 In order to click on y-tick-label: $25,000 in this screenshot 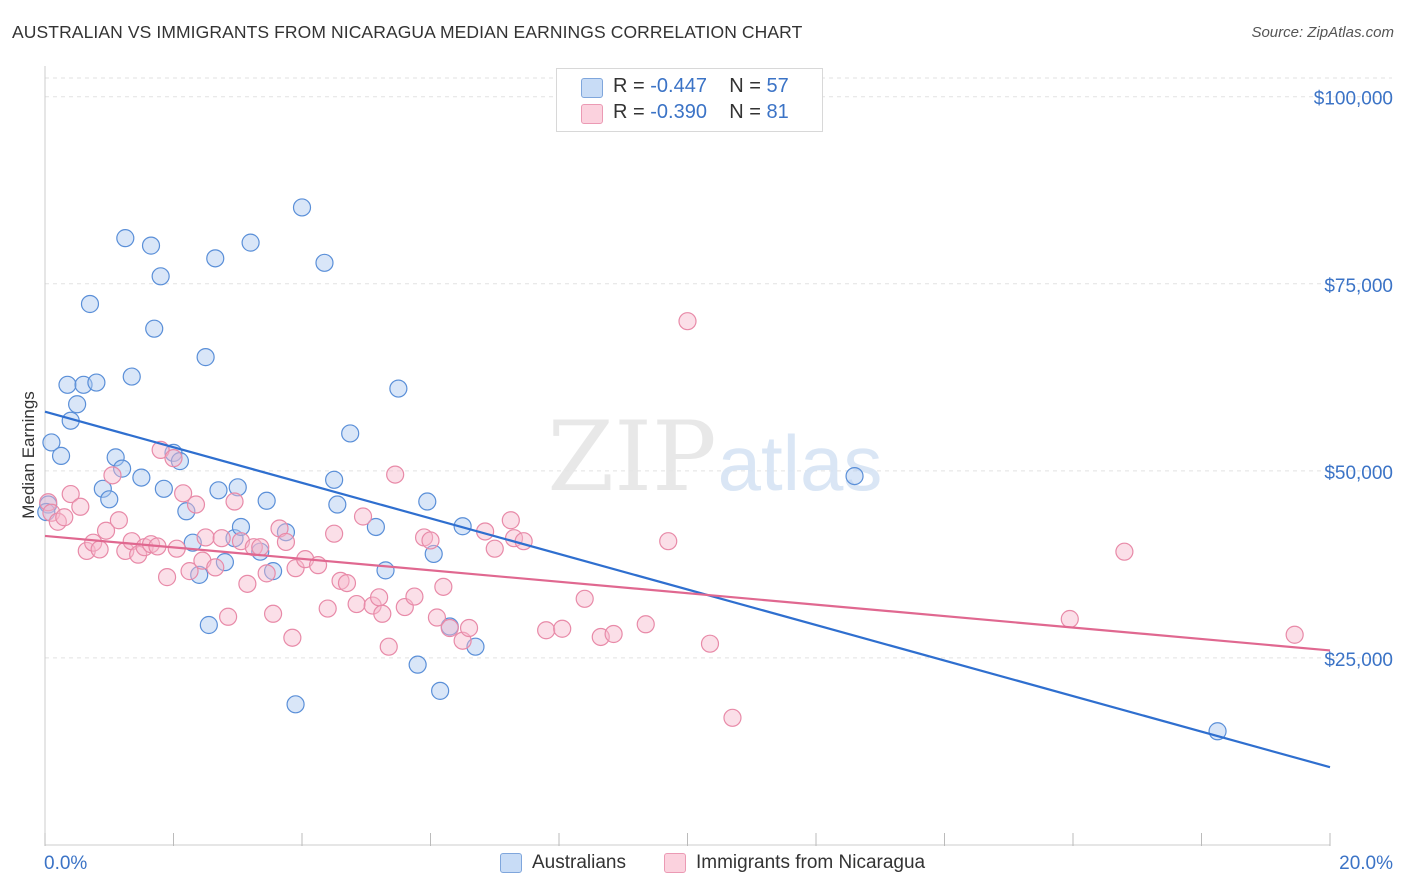, I will do `click(1358, 660)`.